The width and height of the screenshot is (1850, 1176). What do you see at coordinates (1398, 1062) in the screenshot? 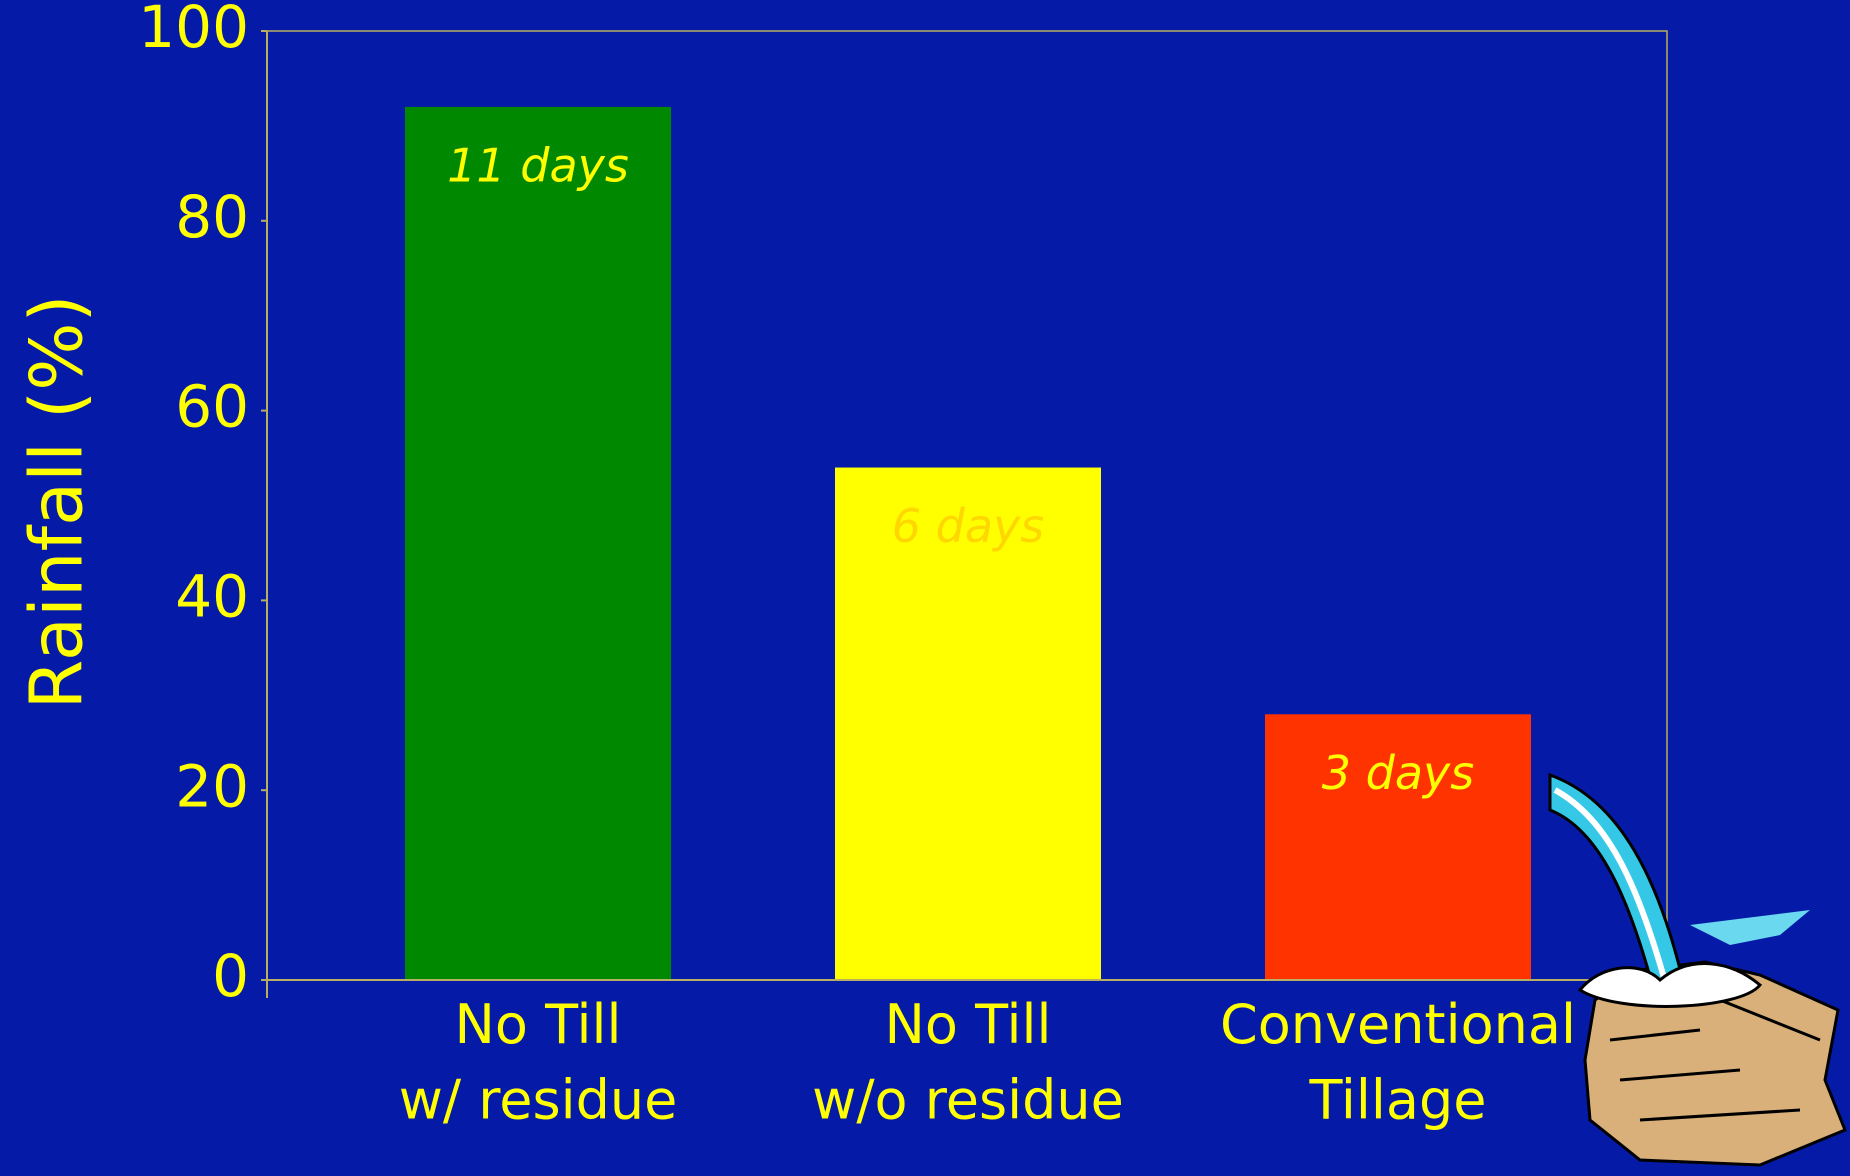
I see `x-tick-label: Conventional Tillage` at bounding box center [1398, 1062].